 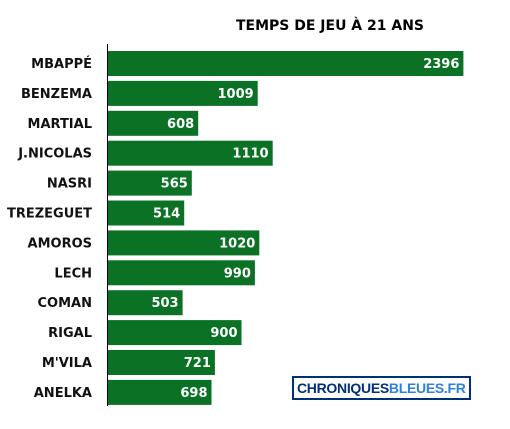 I want to click on category-label-5: TREZEGUET, so click(x=49, y=214).